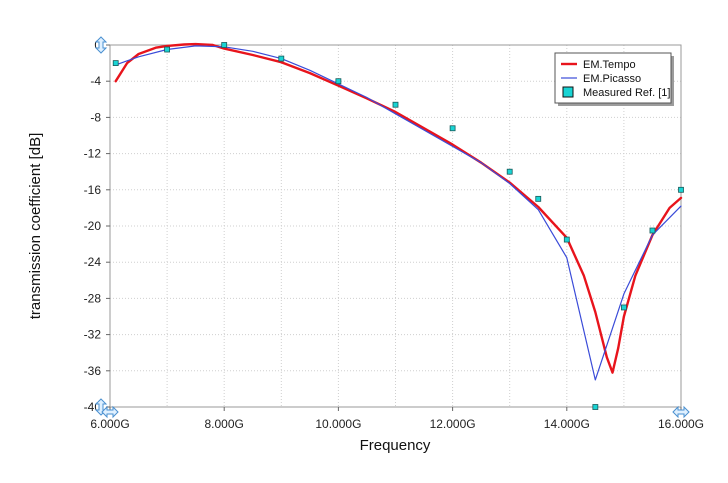 The height and width of the screenshot is (483, 728). I want to click on y-tick-label: -24, so click(93, 262).